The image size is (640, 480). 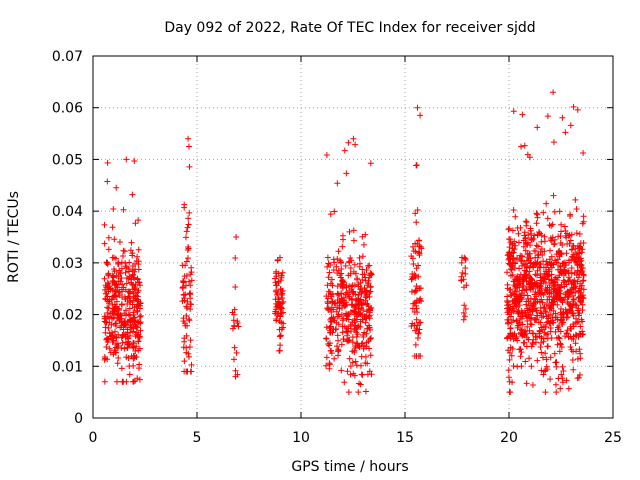 I want to click on x-tick-label: 20, so click(x=509, y=438).